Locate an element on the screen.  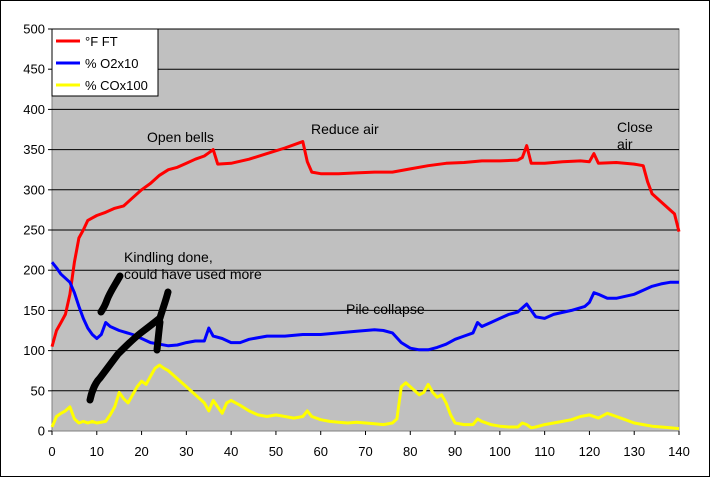
hand-drawn-marks is located at coordinates (129, 338).